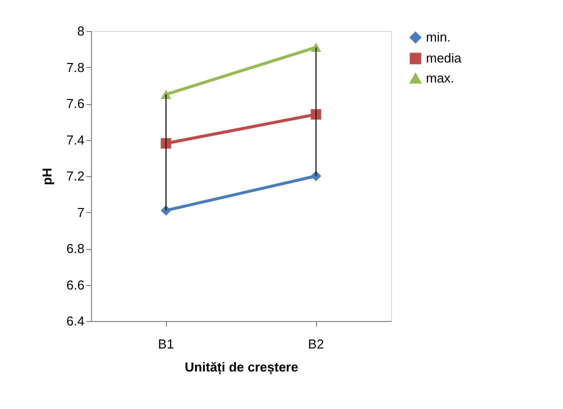 Image resolution: width=563 pixels, height=409 pixels. Describe the element at coordinates (440, 78) in the screenshot. I see `legend-label: max.` at that location.